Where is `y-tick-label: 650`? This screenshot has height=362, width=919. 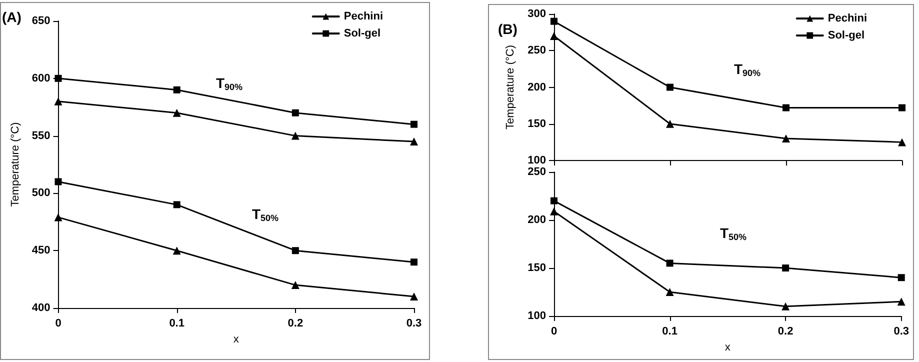 y-tick-label: 650 is located at coordinates (41, 21).